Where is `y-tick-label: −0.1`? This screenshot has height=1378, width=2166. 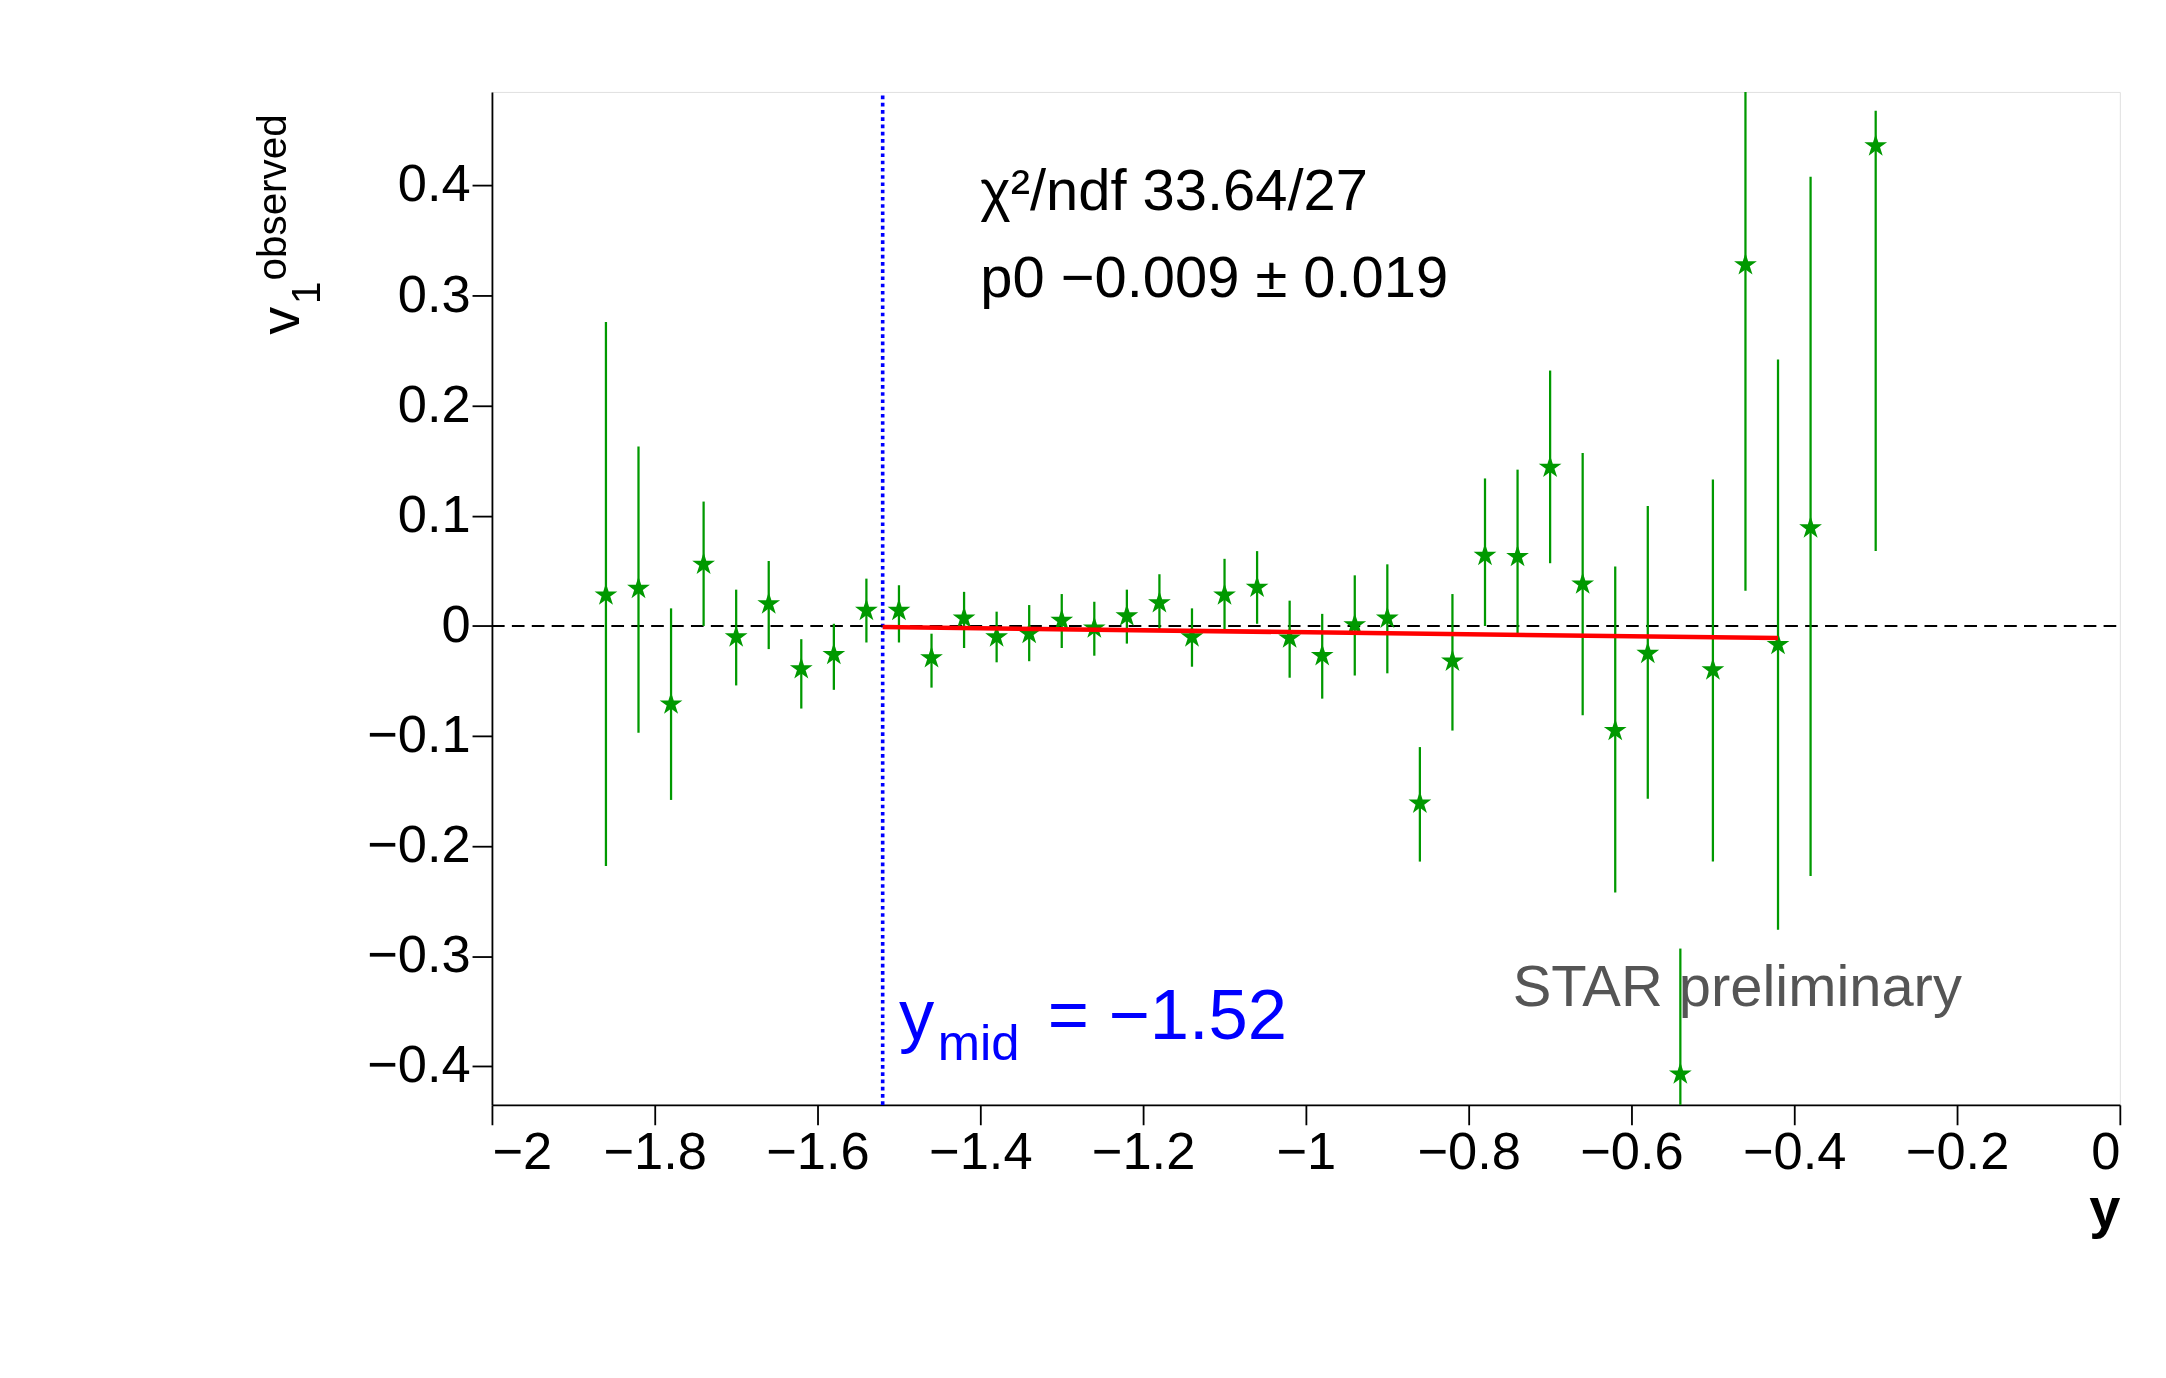
y-tick-label: −0.1 is located at coordinates (419, 733).